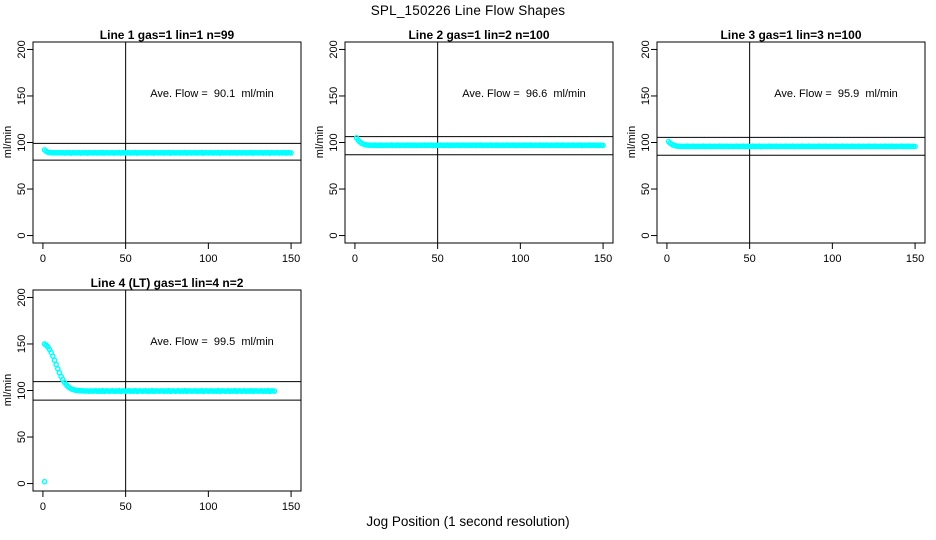 Image resolution: width=936 pixels, height=540 pixels. What do you see at coordinates (212, 342) in the screenshot?
I see `ave-flow-annotation: Ave. Flow = 99.5 ml/min` at bounding box center [212, 342].